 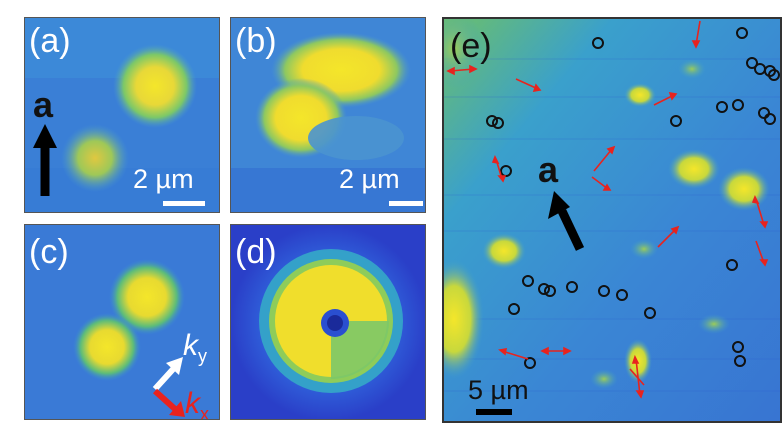 What do you see at coordinates (197, 403) in the screenshot?
I see `kx-label: kx` at bounding box center [197, 403].